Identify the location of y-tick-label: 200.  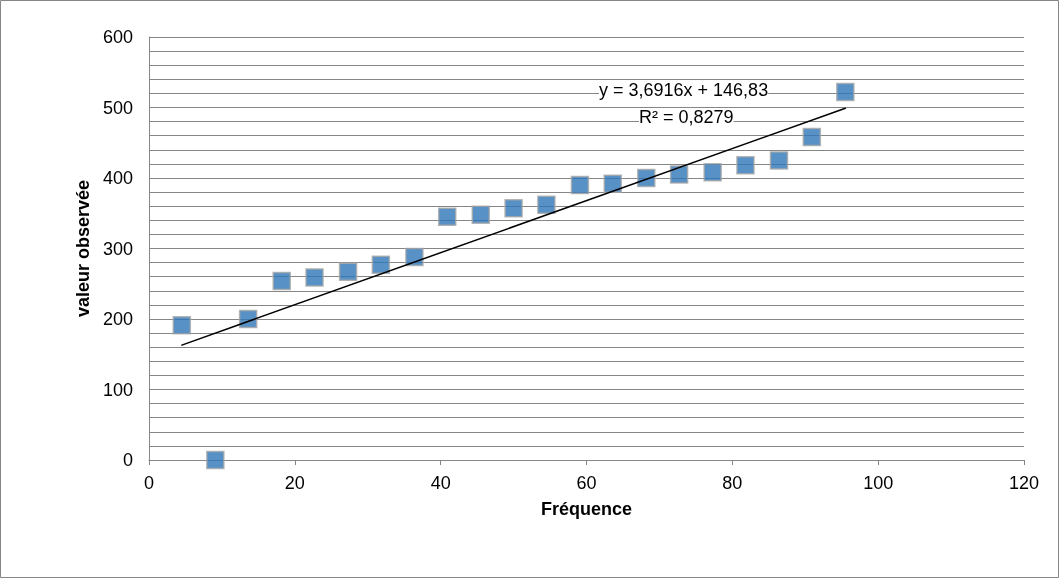
(117, 319).